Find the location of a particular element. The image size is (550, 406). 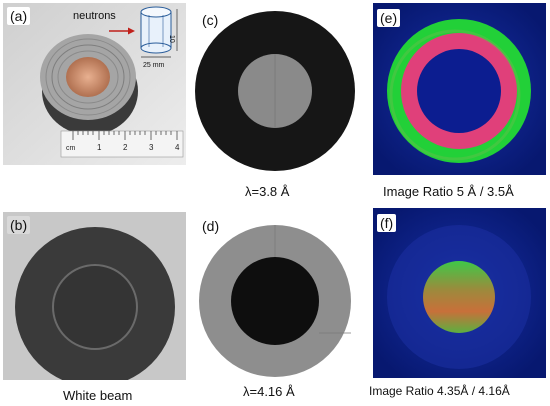

ruler-number: 3 is located at coordinates (151, 147).